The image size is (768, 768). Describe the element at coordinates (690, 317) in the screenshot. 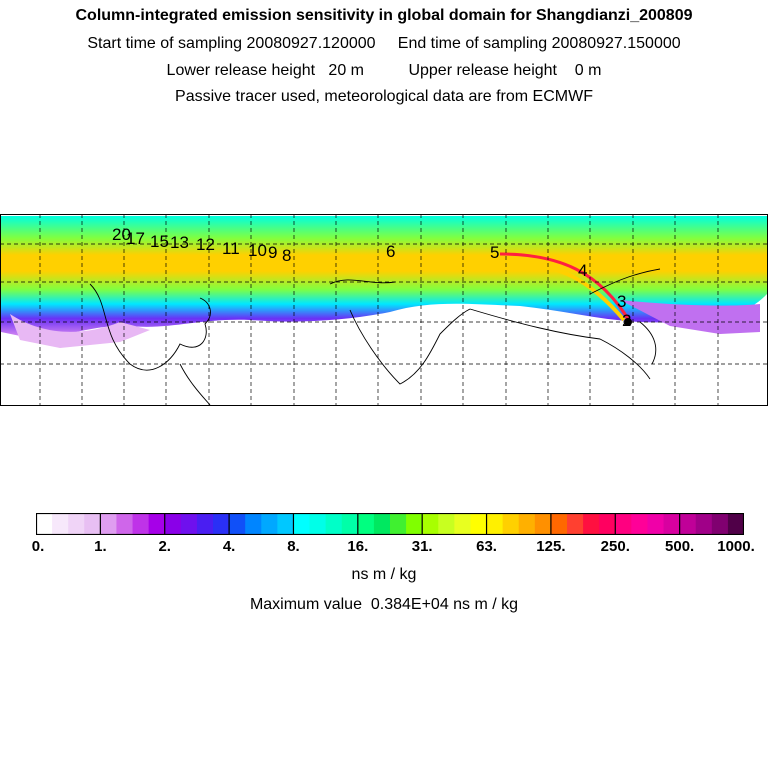

I see `low-sensitivity-fringe-east` at that location.